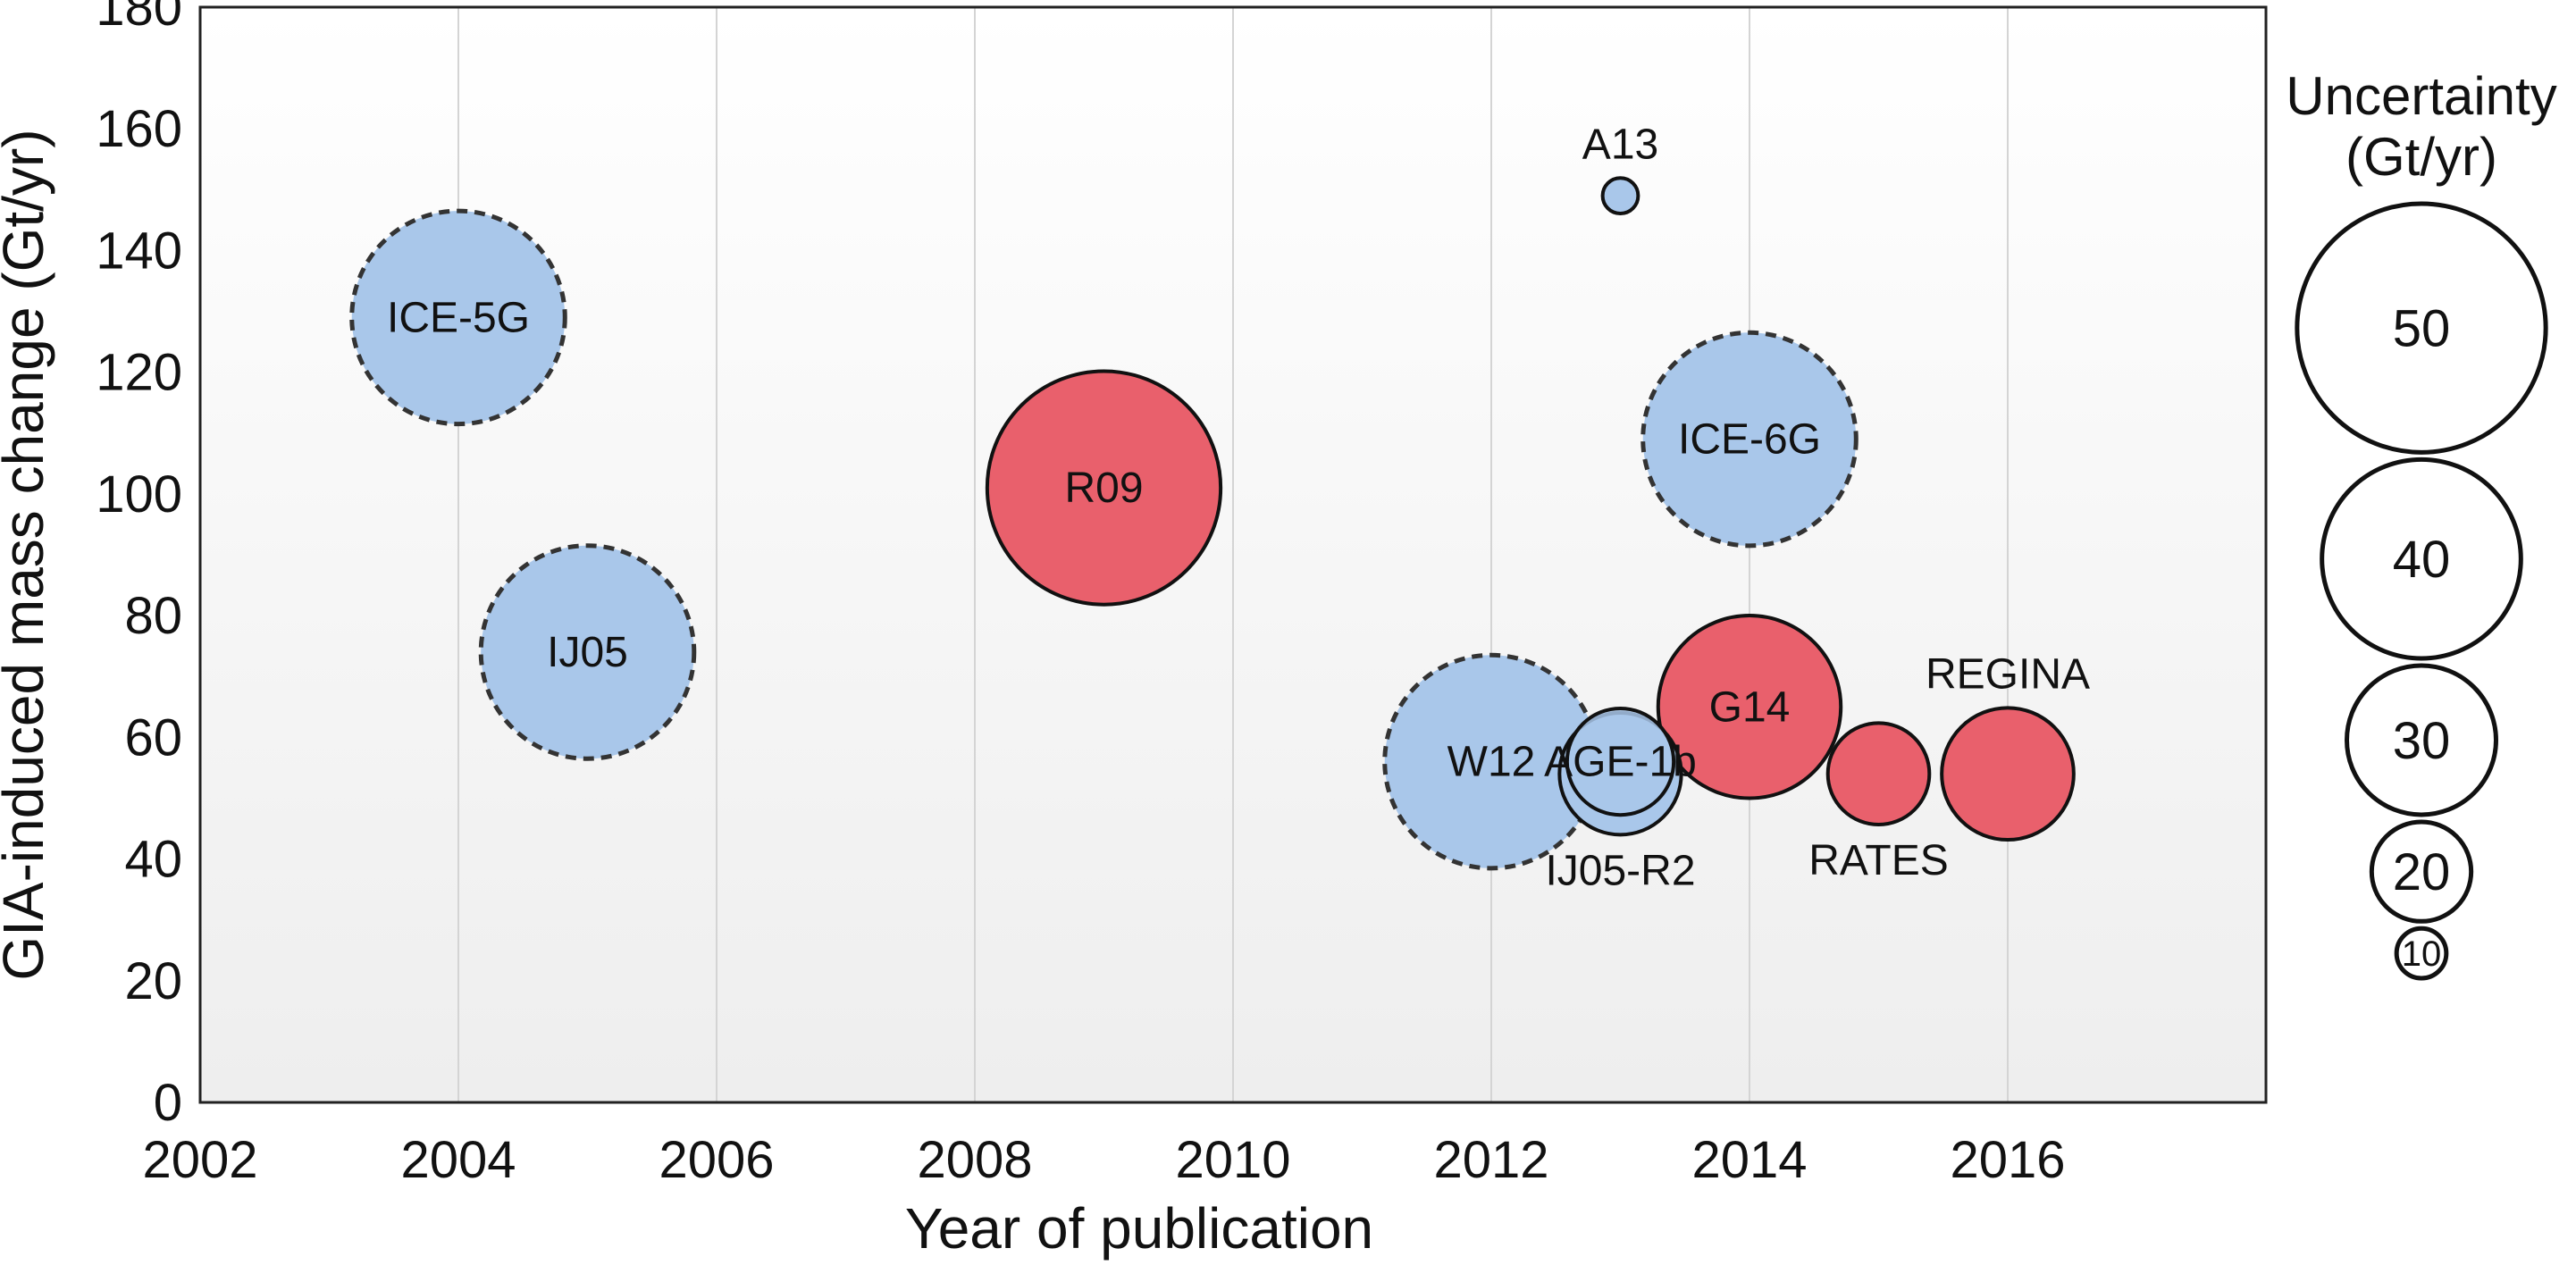 The height and width of the screenshot is (1265, 2576). I want to click on bubble-ice-6g, so click(1749, 439).